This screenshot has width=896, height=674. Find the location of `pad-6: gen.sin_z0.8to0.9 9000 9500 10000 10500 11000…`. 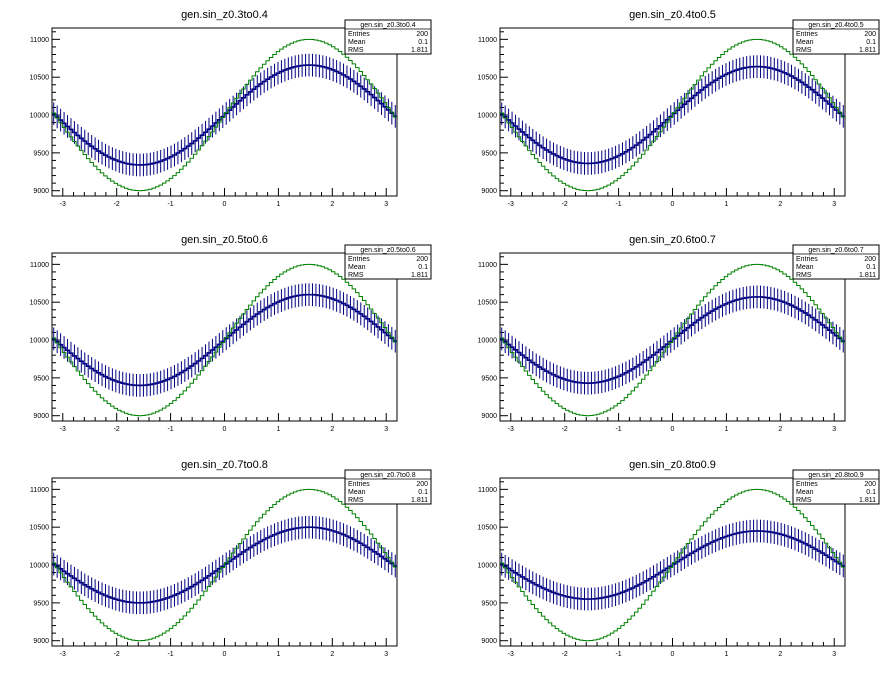

pad-6: gen.sin_z0.8to0.9 9000 9500 10000 10500 11000… is located at coordinates (679, 558).